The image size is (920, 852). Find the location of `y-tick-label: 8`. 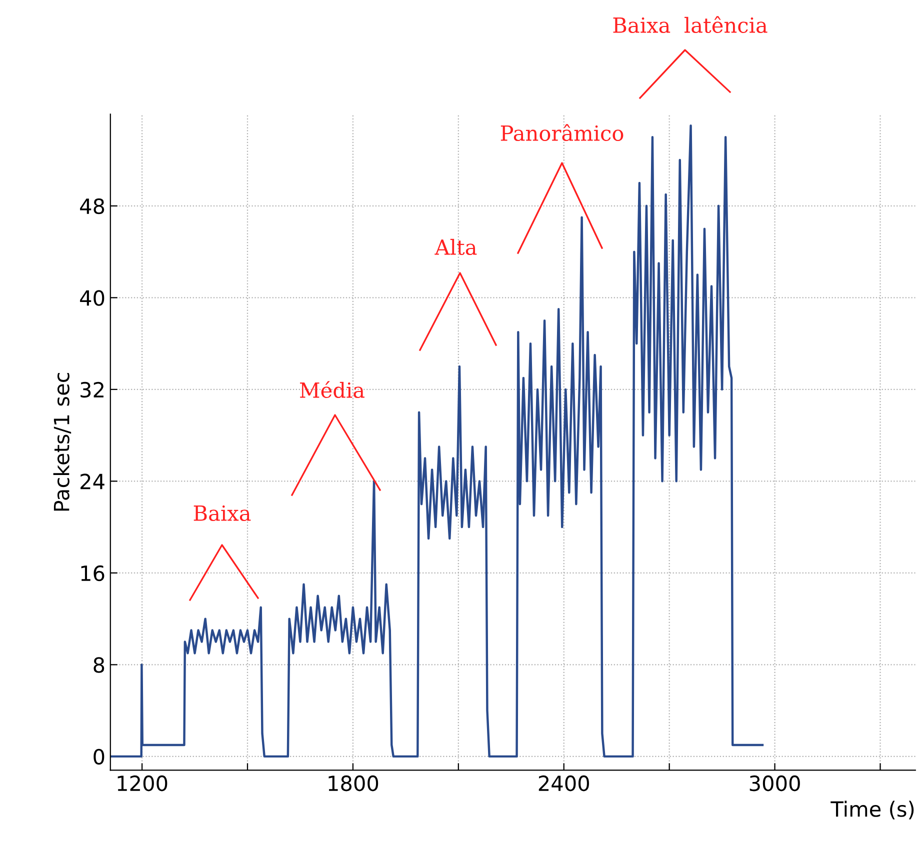

y-tick-label: 8 is located at coordinates (99, 665).